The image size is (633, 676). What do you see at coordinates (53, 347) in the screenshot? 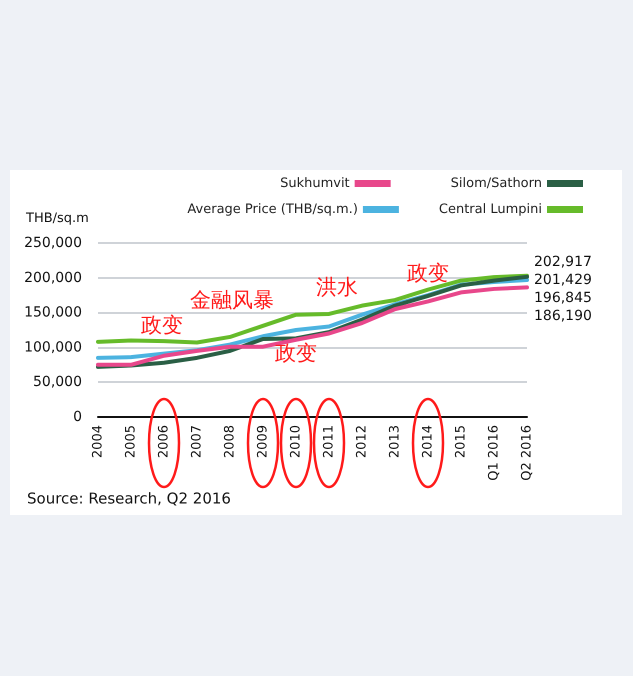
I see `y-tick-label: 100,000` at bounding box center [53, 347].